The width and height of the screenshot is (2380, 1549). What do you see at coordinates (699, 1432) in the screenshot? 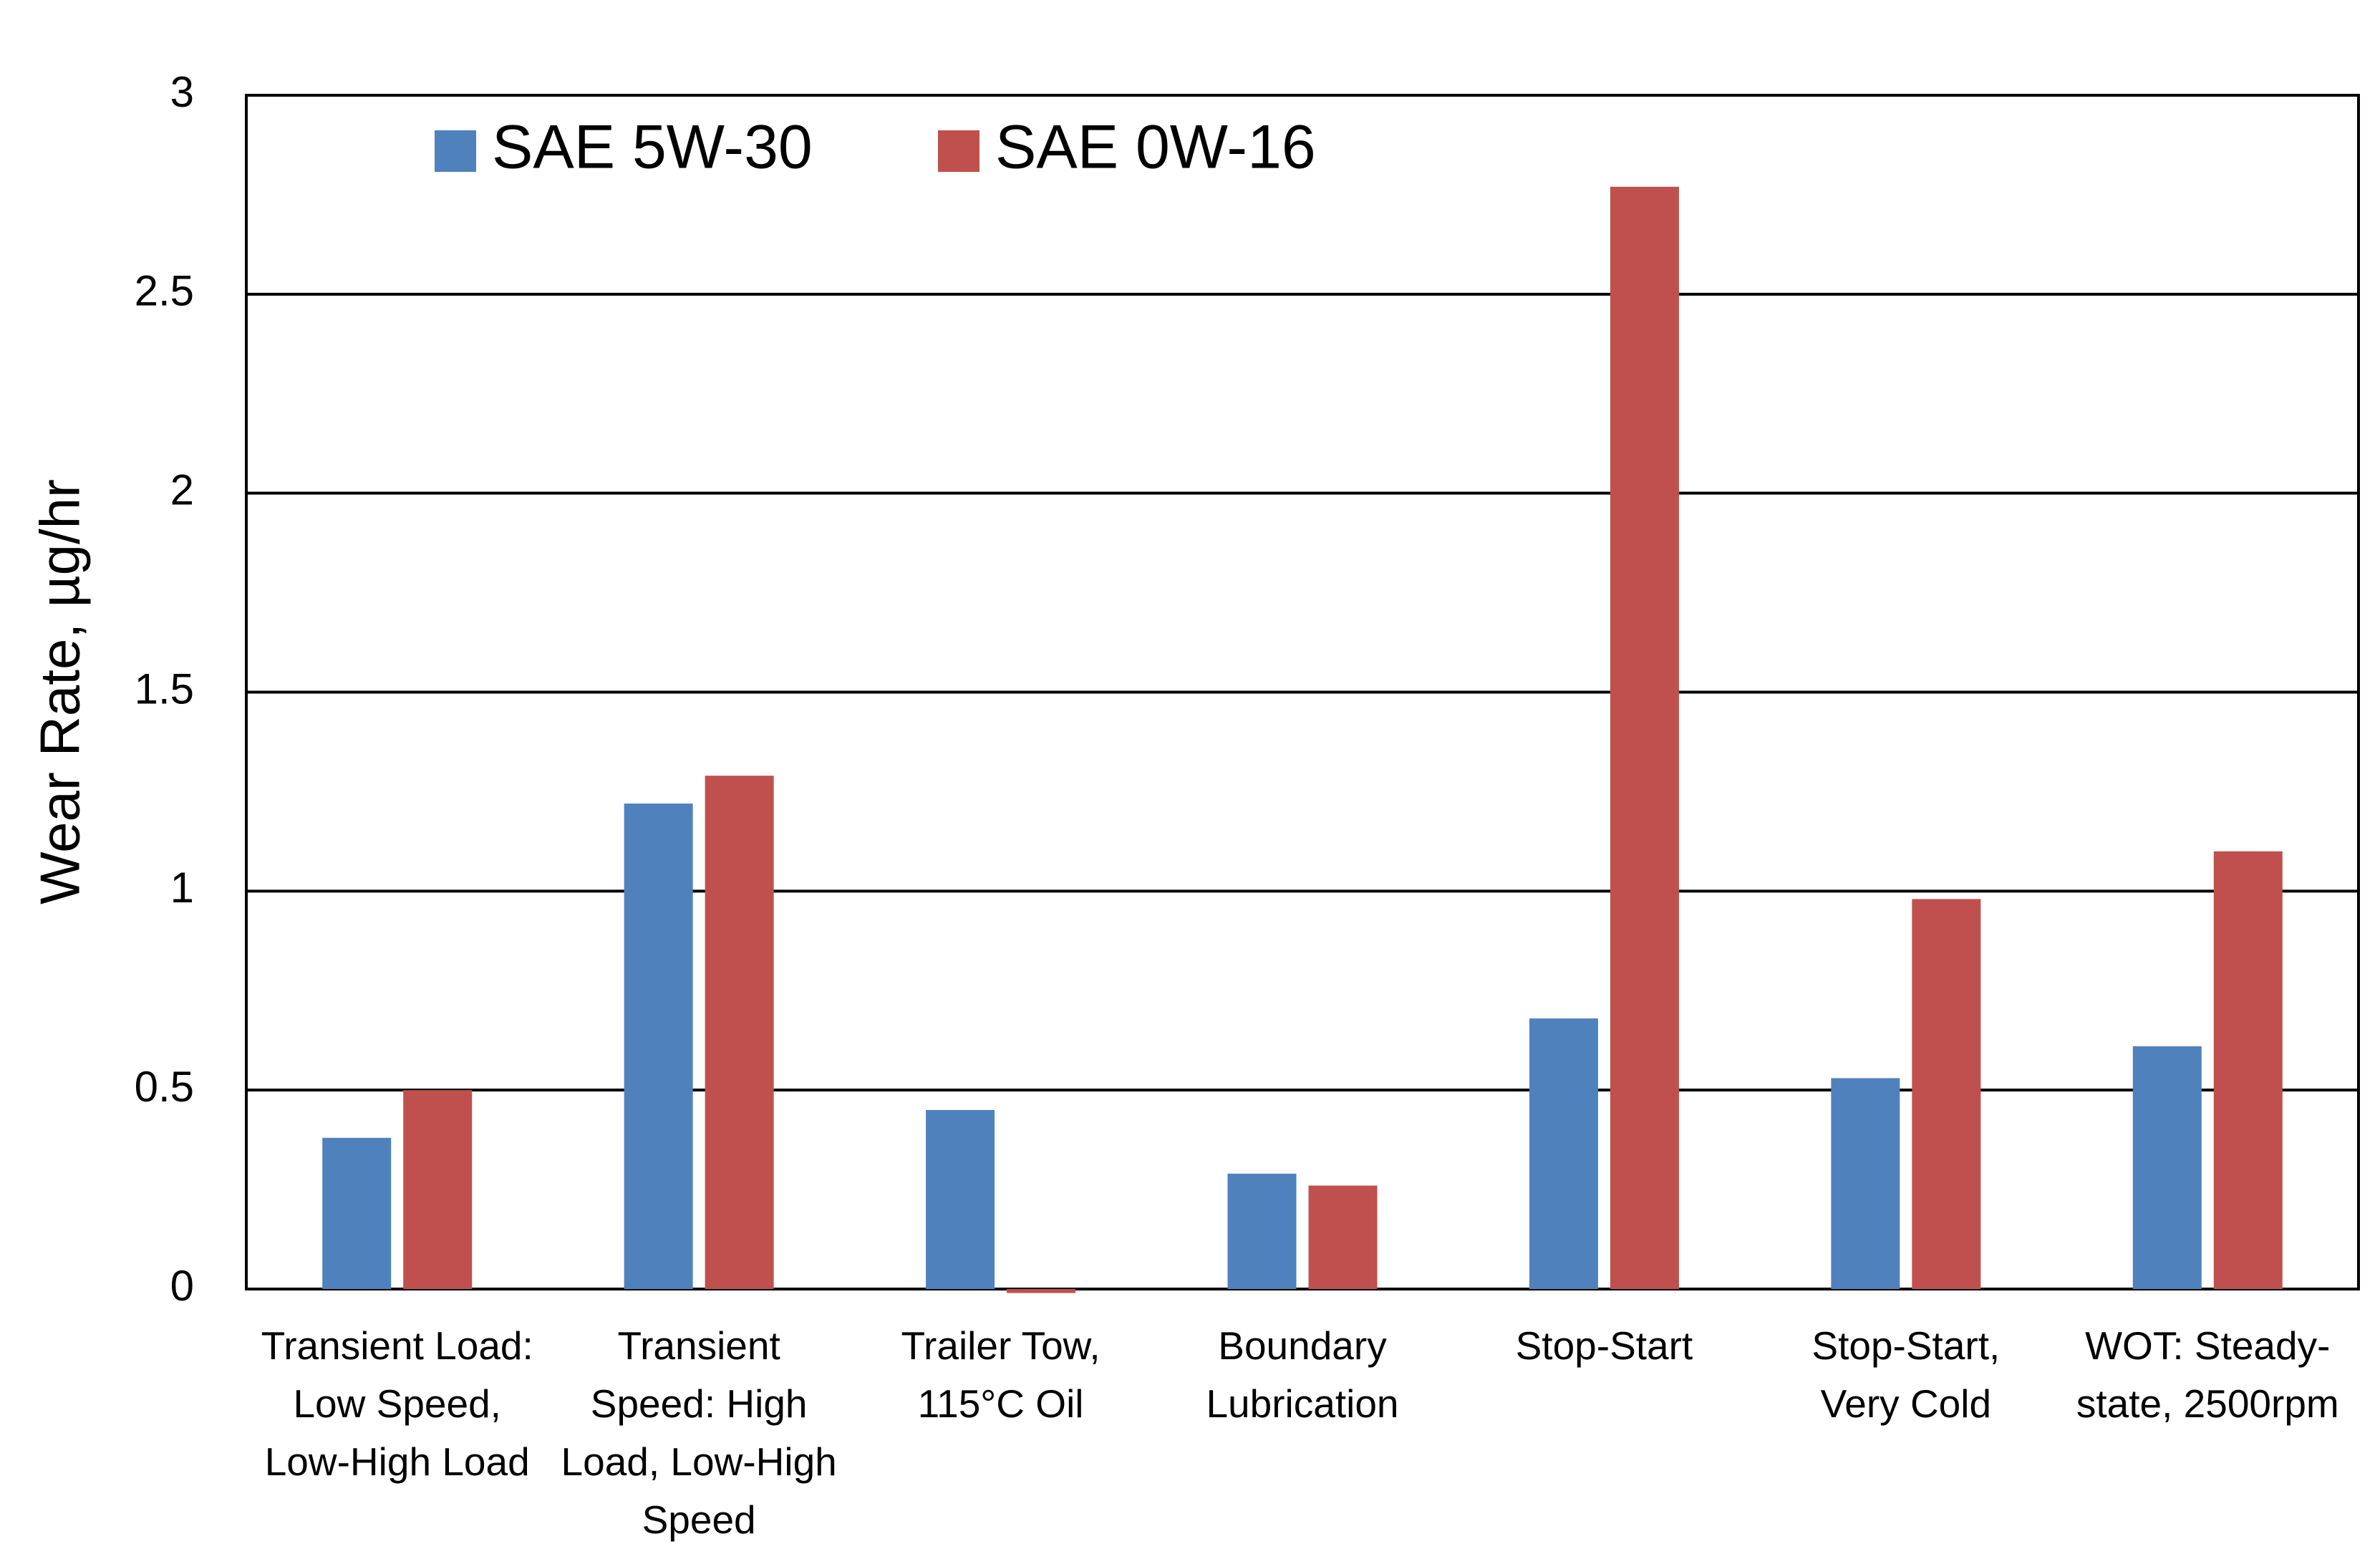
I see `x-tick-label: Transient Speed: High Load, Low-High Speed` at bounding box center [699, 1432].